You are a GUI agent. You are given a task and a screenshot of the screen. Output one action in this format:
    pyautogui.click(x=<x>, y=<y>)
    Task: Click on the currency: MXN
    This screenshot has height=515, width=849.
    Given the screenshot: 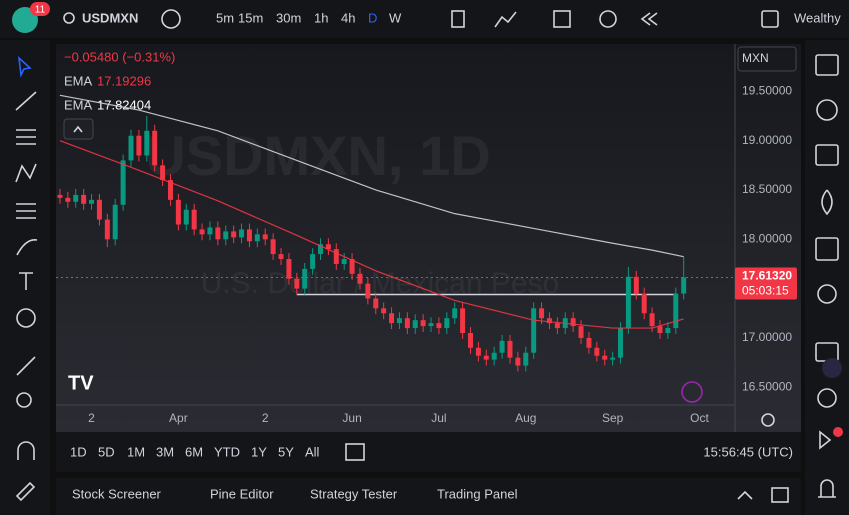 What is the action you would take?
    pyautogui.click(x=755, y=58)
    